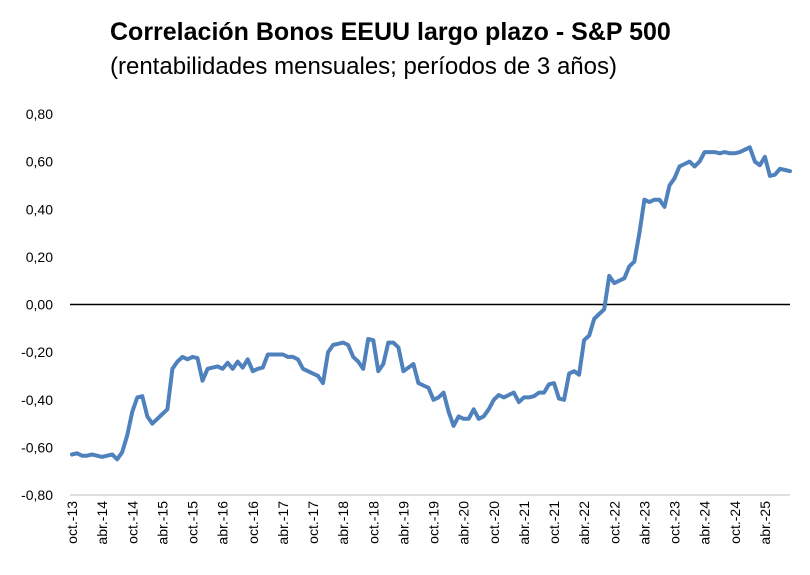  I want to click on x-tick-label: abr.-21, so click(524, 523).